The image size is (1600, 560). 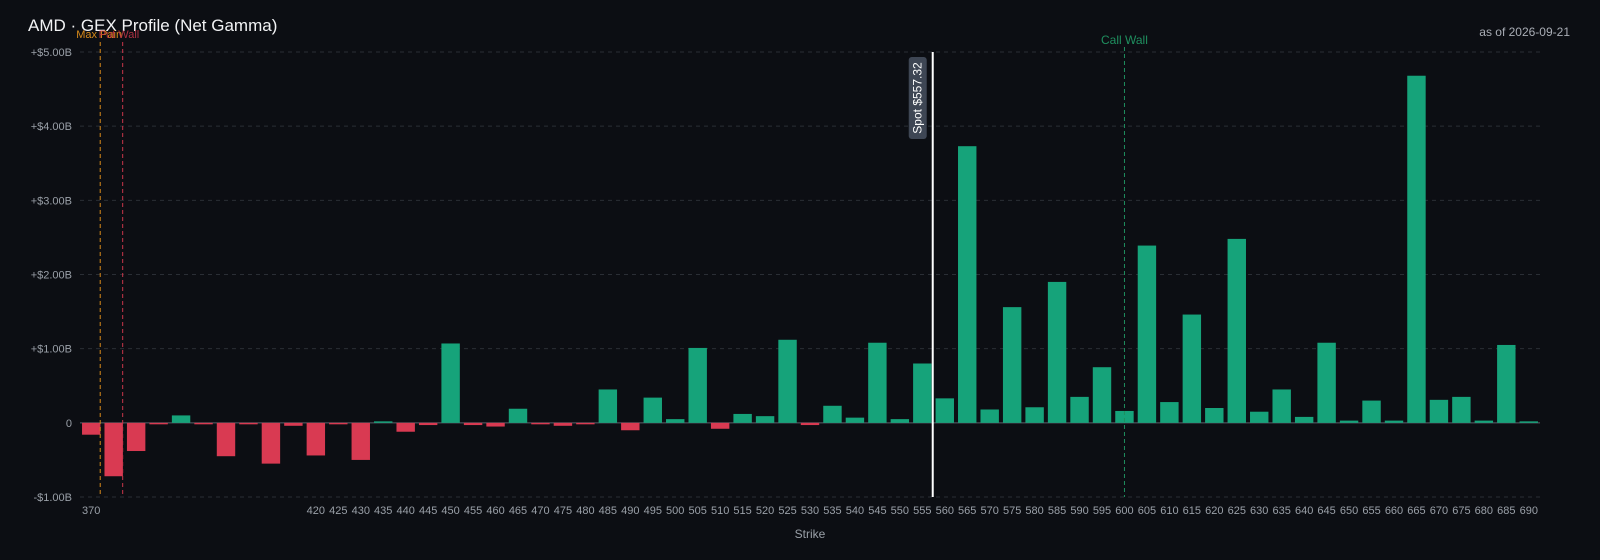 What do you see at coordinates (316, 511) in the screenshot?
I see `x-tick-label: 420` at bounding box center [316, 511].